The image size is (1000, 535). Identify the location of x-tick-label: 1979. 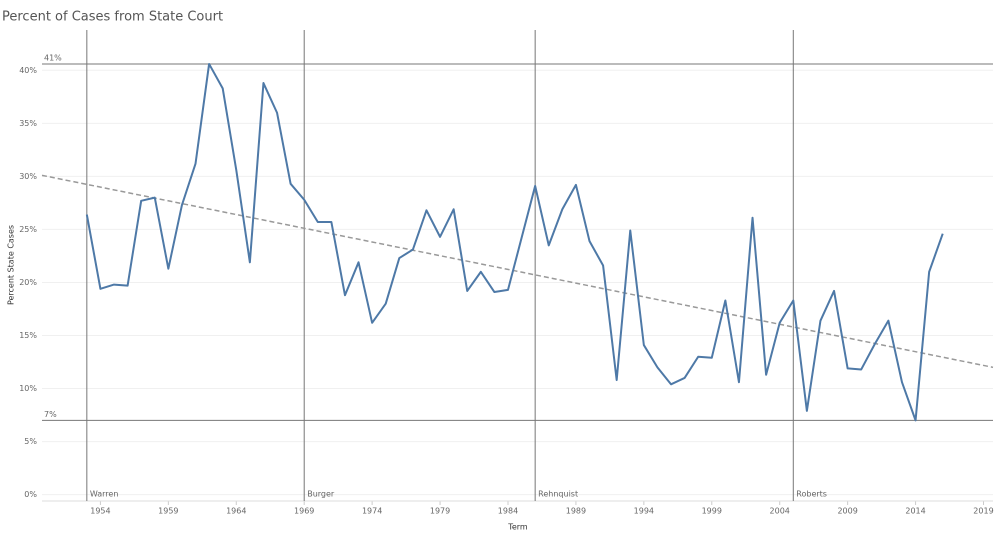
(440, 511).